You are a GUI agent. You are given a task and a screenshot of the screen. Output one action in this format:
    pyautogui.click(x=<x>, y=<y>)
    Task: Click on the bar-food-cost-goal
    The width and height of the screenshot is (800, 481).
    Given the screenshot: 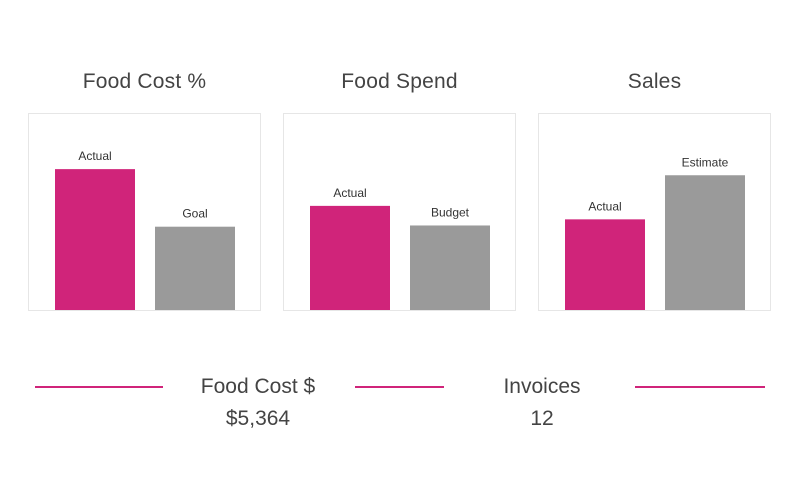 What is the action you would take?
    pyautogui.click(x=195, y=268)
    